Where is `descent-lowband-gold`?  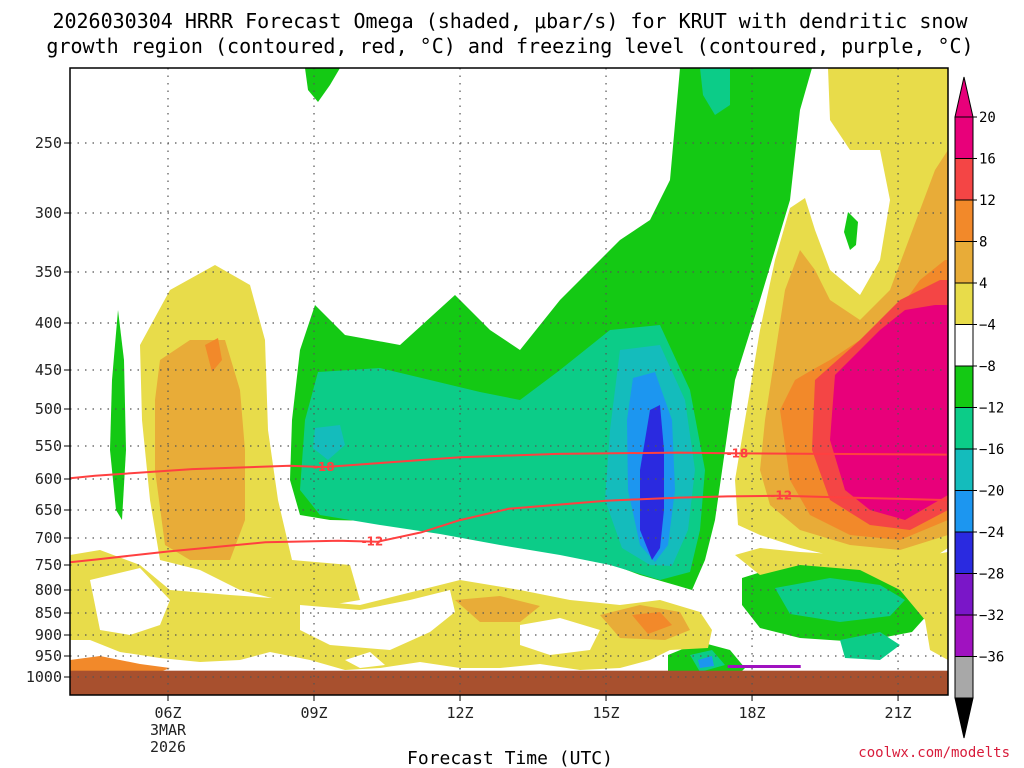 descent-lowband-gold is located at coordinates (572, 618).